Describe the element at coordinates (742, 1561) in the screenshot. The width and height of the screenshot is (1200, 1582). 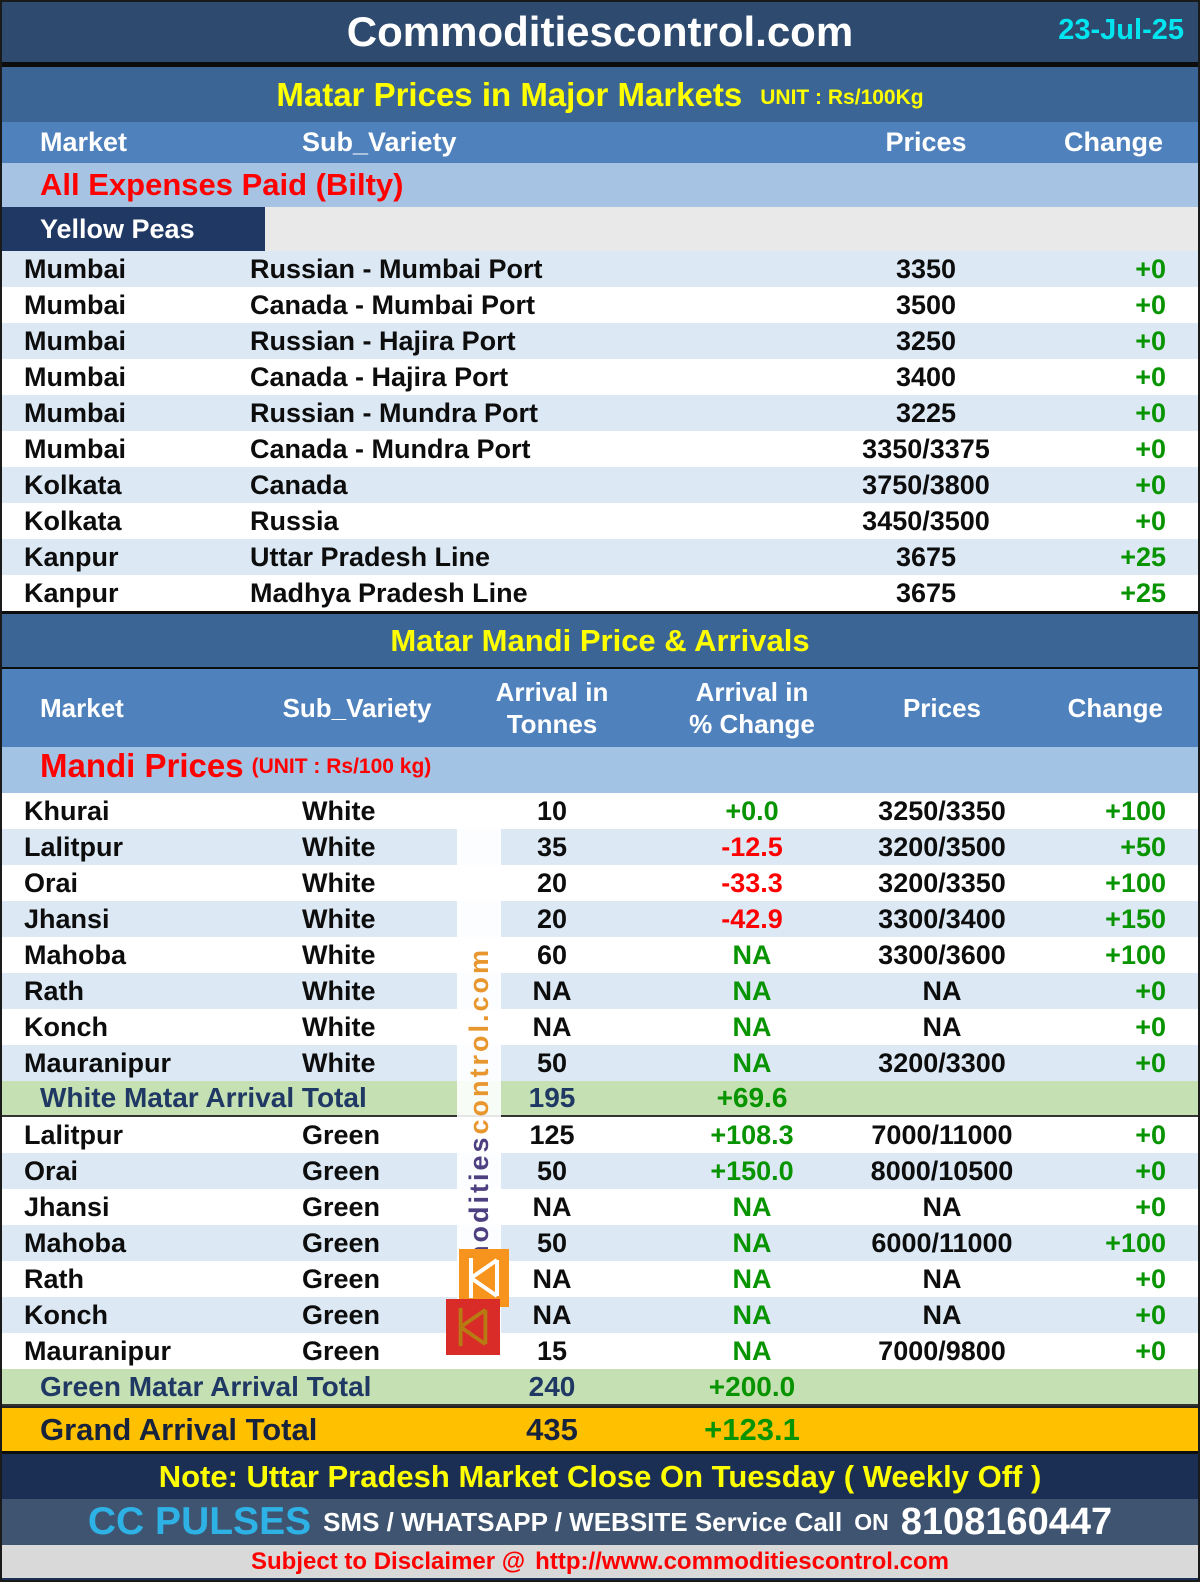
I see `disclaimer-link: http://www.commoditiescontrol.com` at that location.